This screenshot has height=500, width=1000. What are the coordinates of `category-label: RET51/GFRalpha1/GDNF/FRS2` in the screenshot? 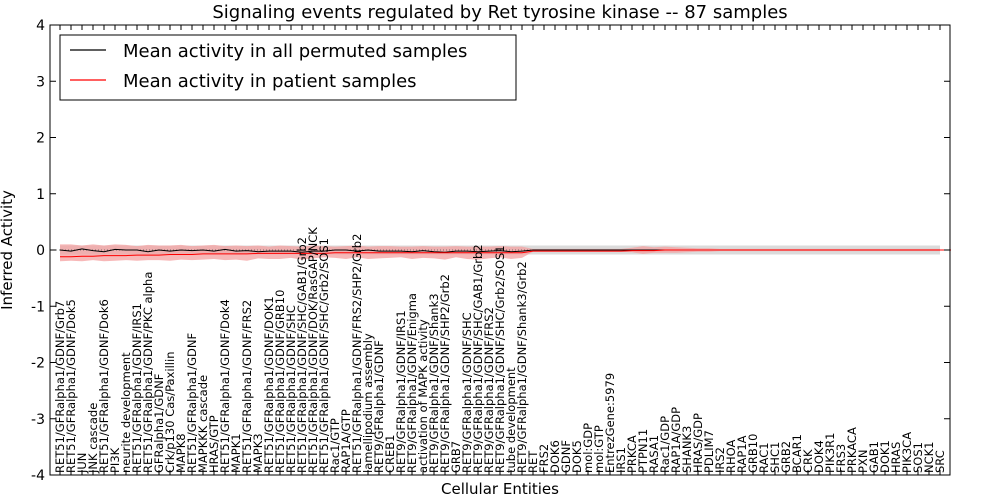 It's located at (247, 386).